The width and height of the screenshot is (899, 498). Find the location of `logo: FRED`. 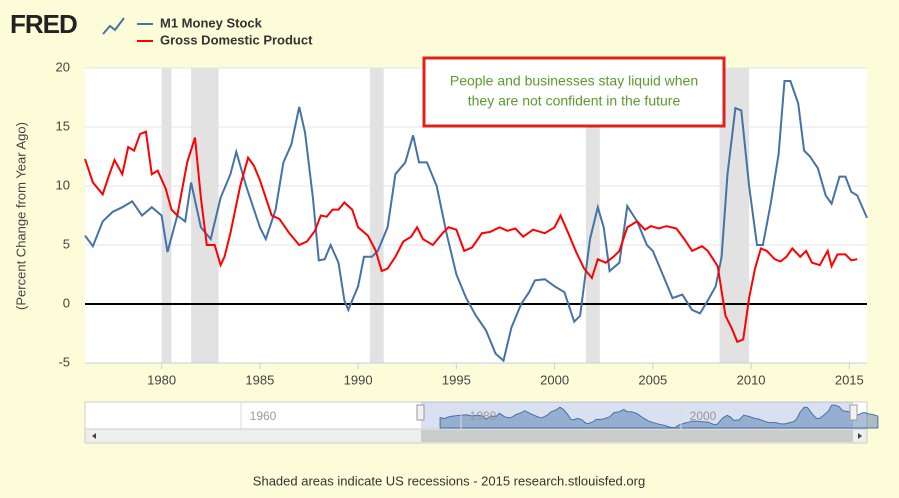

logo: FRED is located at coordinates (44, 24).